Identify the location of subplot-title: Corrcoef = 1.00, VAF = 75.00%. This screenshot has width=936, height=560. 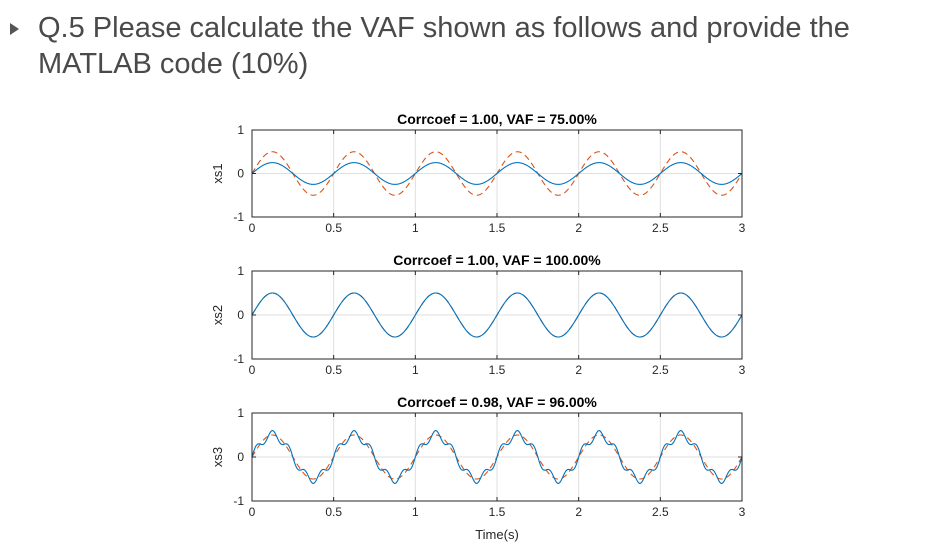
(497, 119).